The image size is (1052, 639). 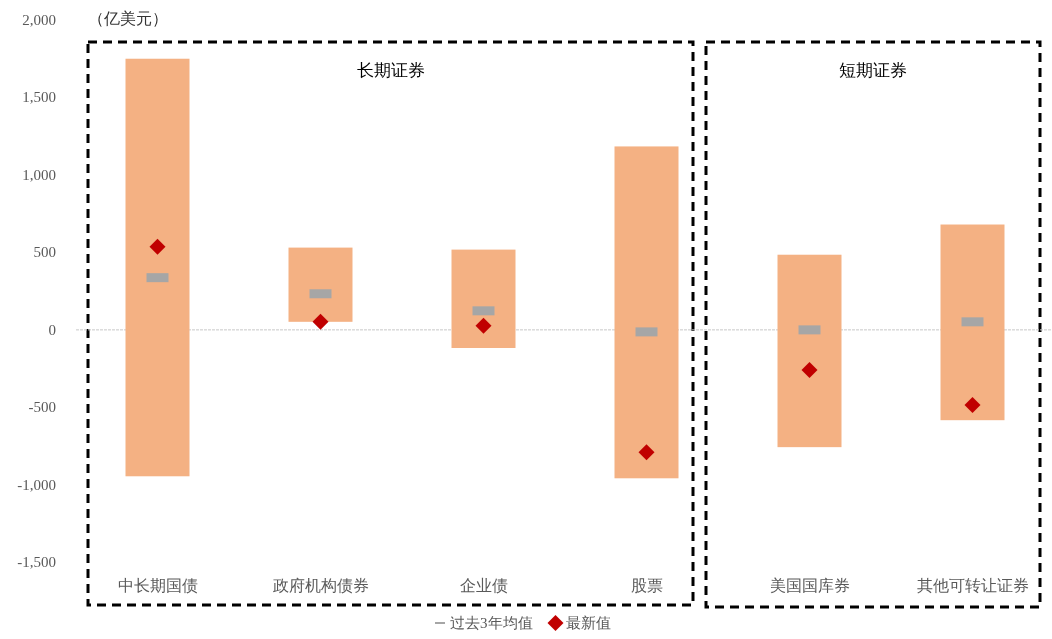 What do you see at coordinates (972, 585) in the screenshot?
I see `x-tick-label: 其他可转让证券` at bounding box center [972, 585].